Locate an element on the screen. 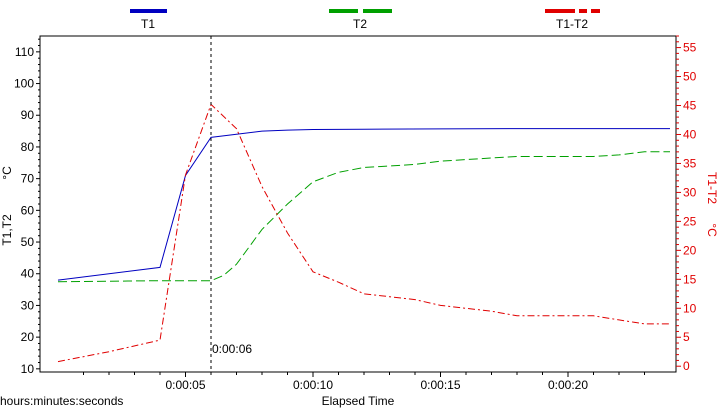  x-tick-label: 0:00:20 is located at coordinates (568, 385).